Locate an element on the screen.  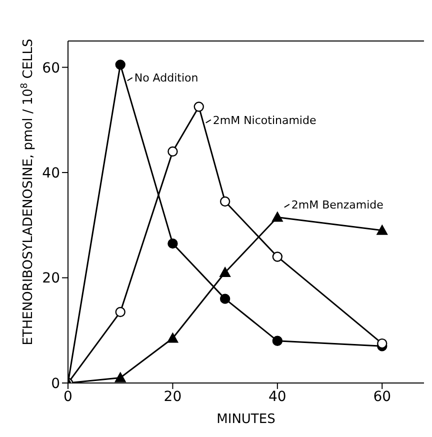
y-tick-label: 0 is located at coordinates (55, 384).